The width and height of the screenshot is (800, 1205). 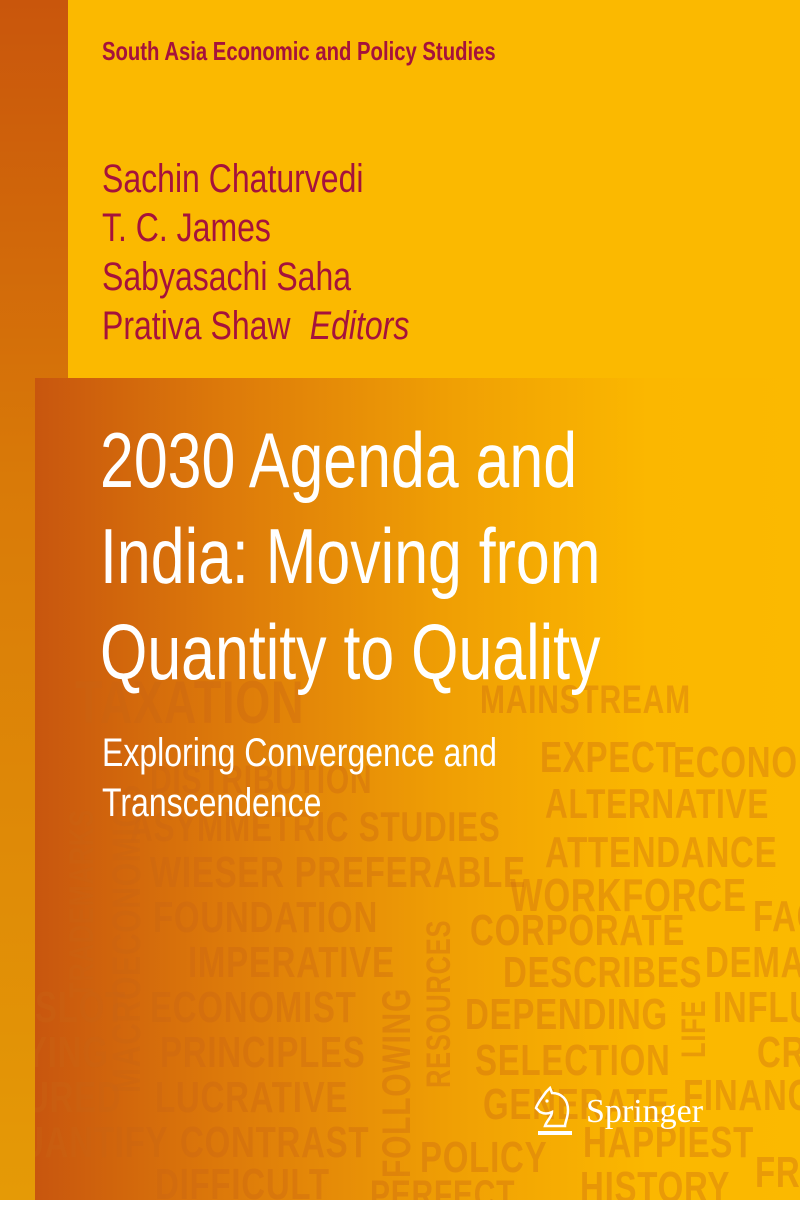 What do you see at coordinates (350, 652) in the screenshot?
I see `title-line: Quantity to Quality` at bounding box center [350, 652].